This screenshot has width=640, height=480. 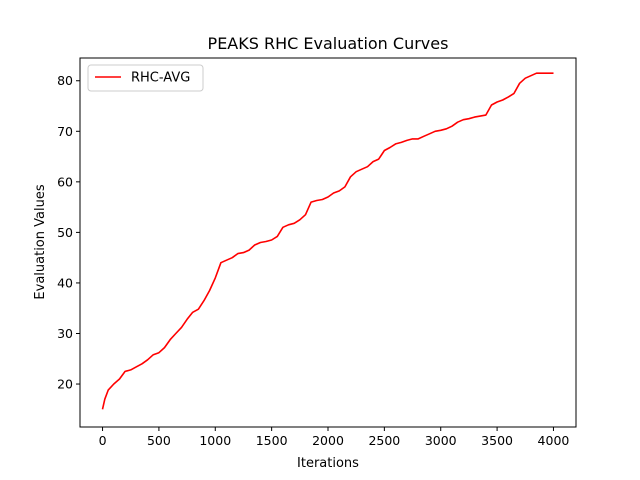 I want to click on y-tick-label: 70, so click(x=65, y=131).